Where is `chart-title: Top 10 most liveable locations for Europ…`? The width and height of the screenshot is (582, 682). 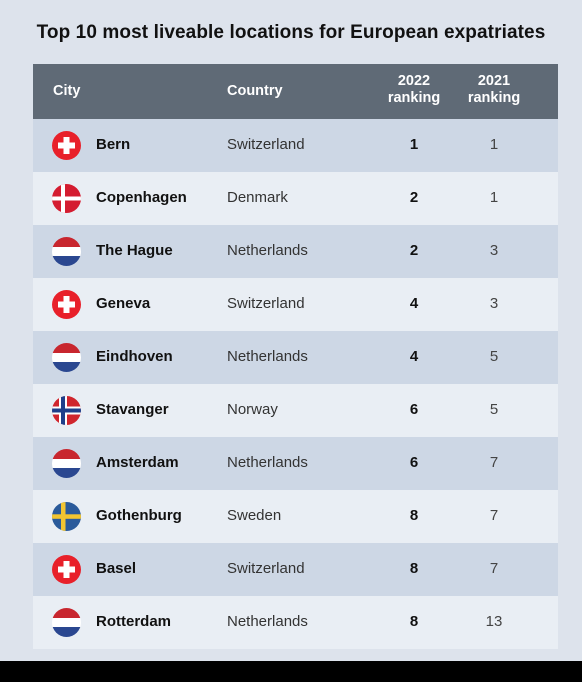
chart-title: Top 10 most liveable locations for Europ… is located at coordinates (291, 32).